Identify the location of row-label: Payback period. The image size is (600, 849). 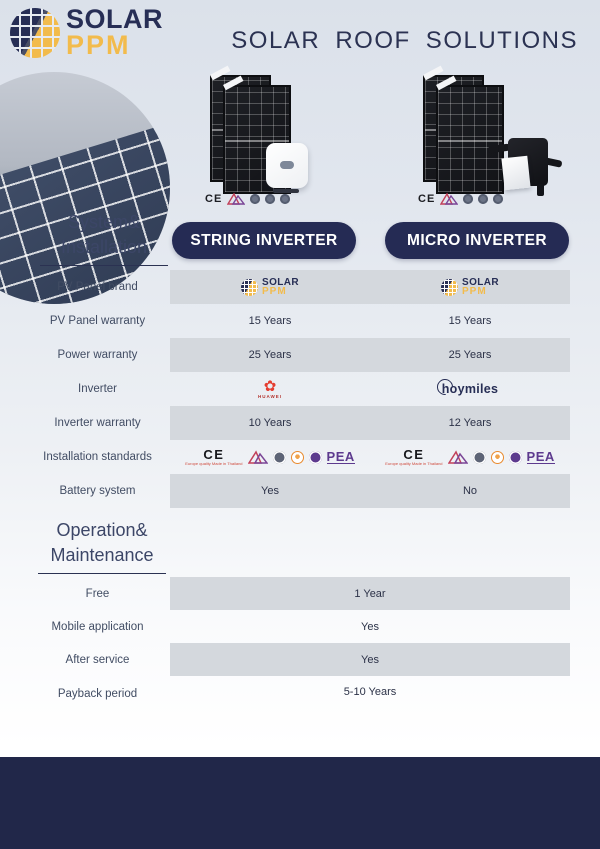
(97, 694).